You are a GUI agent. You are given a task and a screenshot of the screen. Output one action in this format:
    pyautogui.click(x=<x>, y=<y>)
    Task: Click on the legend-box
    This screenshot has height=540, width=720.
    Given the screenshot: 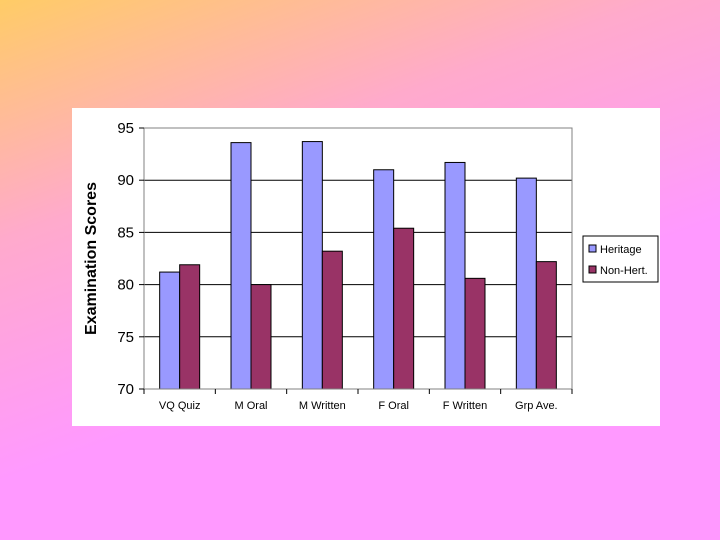 What is the action you would take?
    pyautogui.click(x=620, y=259)
    